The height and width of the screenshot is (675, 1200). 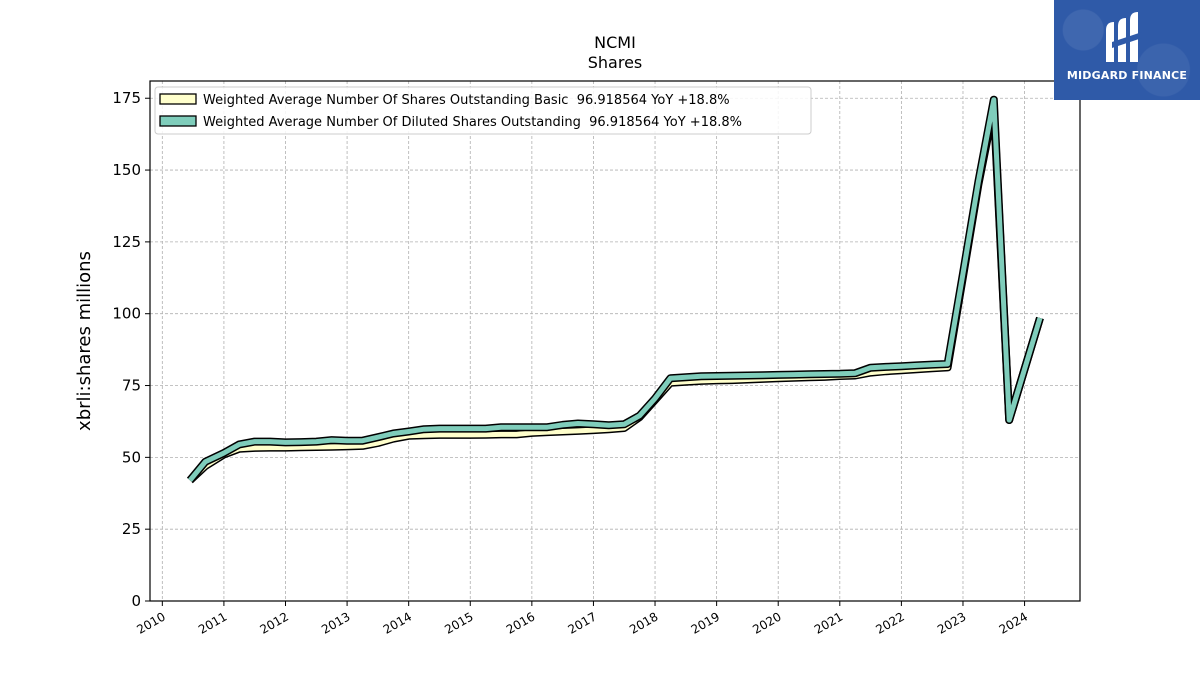 I want to click on x-tick-label: 2018, so click(x=643, y=622).